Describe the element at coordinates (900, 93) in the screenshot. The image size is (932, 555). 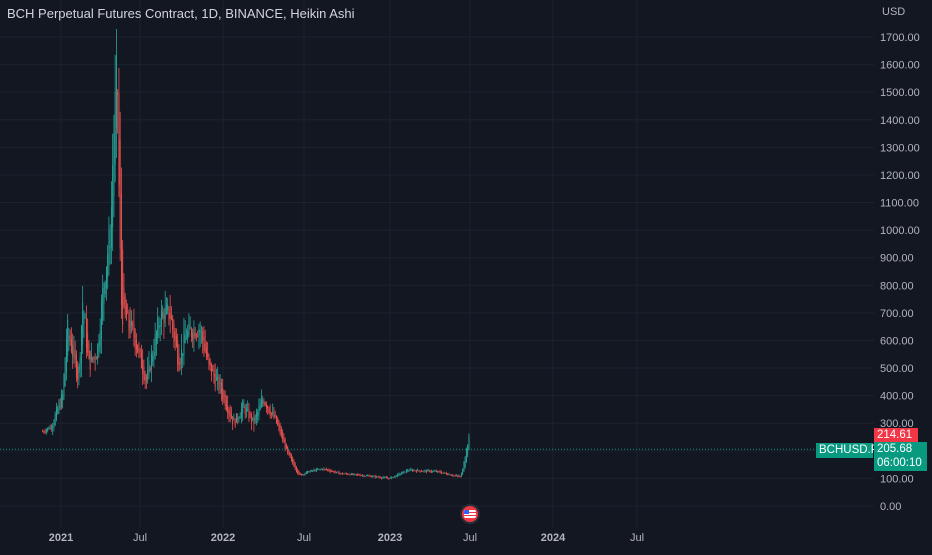
I see `price-tick-label: 1500.00` at that location.